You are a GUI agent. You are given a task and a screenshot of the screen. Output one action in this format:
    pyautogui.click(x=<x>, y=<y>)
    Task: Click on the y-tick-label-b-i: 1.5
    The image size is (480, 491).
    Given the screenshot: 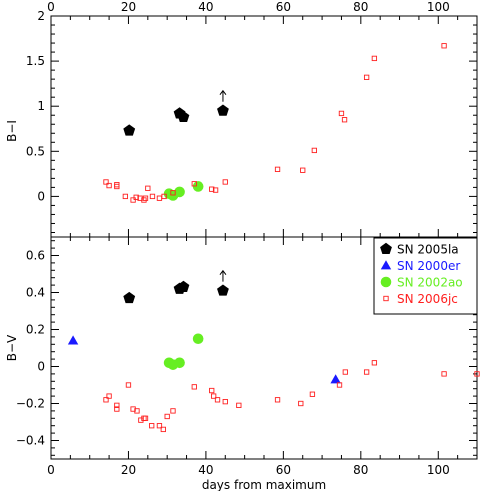 What is the action you would take?
    pyautogui.click(x=35, y=61)
    